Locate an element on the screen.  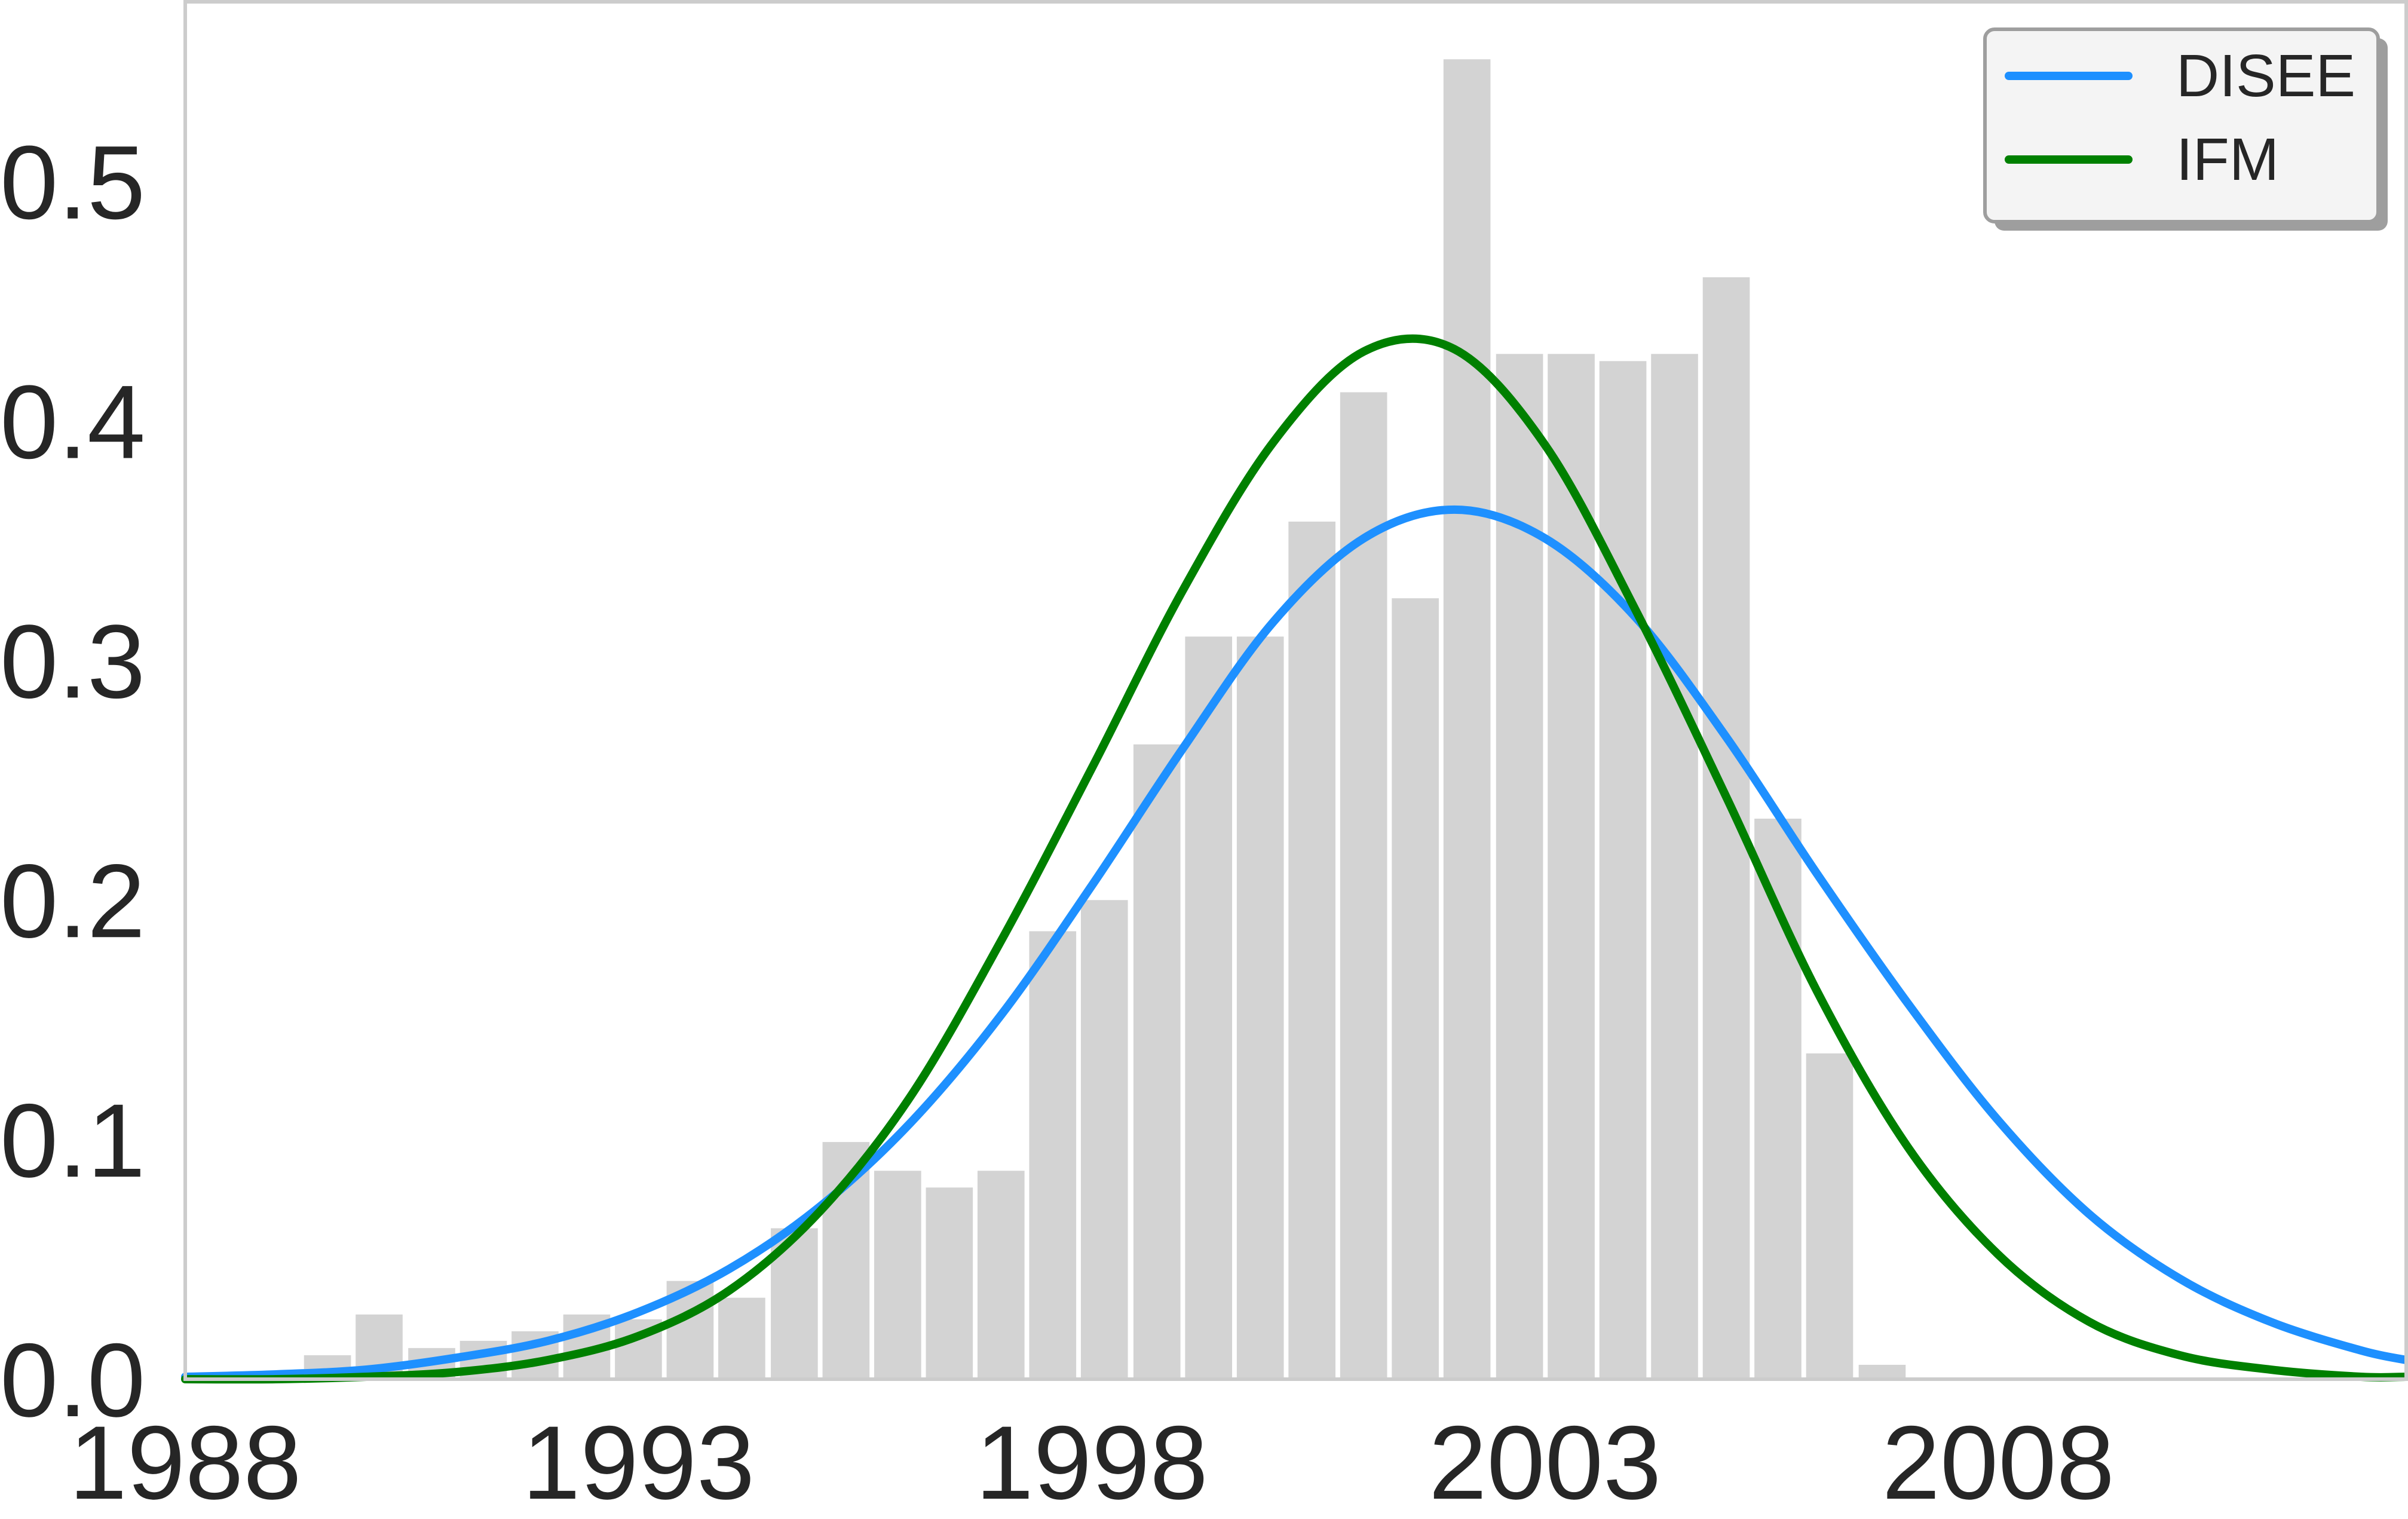
x-tick-label: 1998 is located at coordinates (1091, 1462).